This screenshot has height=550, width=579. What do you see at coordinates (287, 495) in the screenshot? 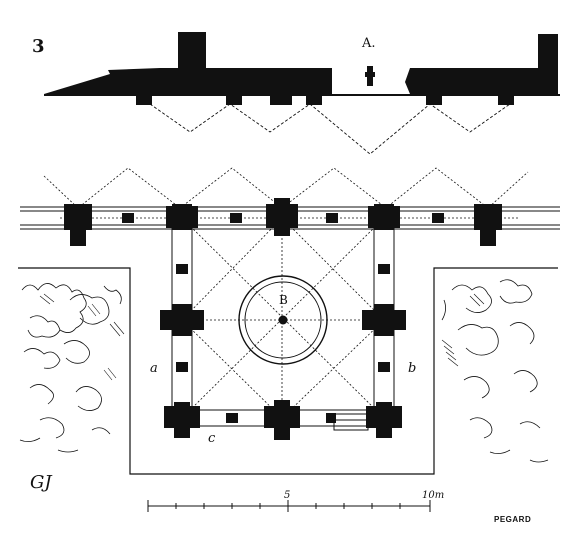
I see `scale-mid-label: 5` at bounding box center [287, 495].